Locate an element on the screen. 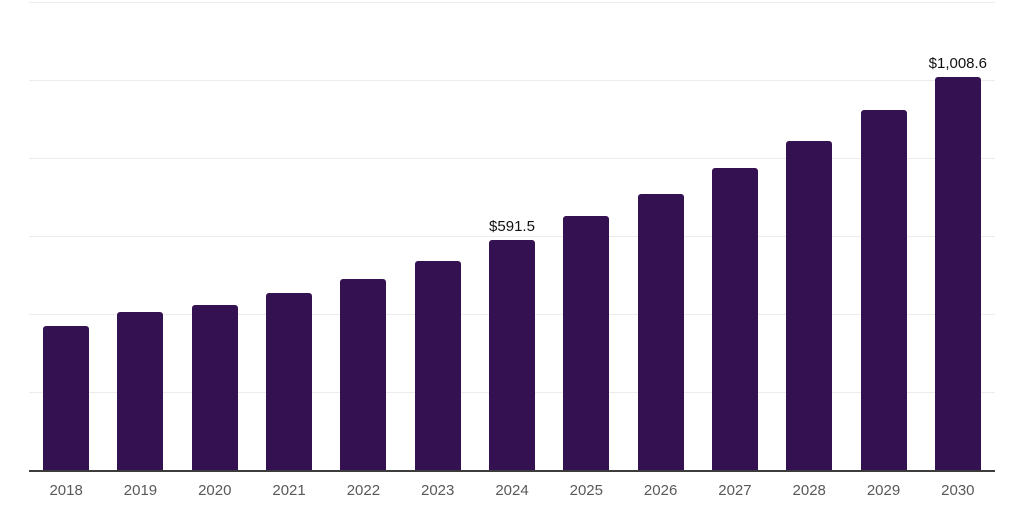  bar-2022 is located at coordinates (363, 374).